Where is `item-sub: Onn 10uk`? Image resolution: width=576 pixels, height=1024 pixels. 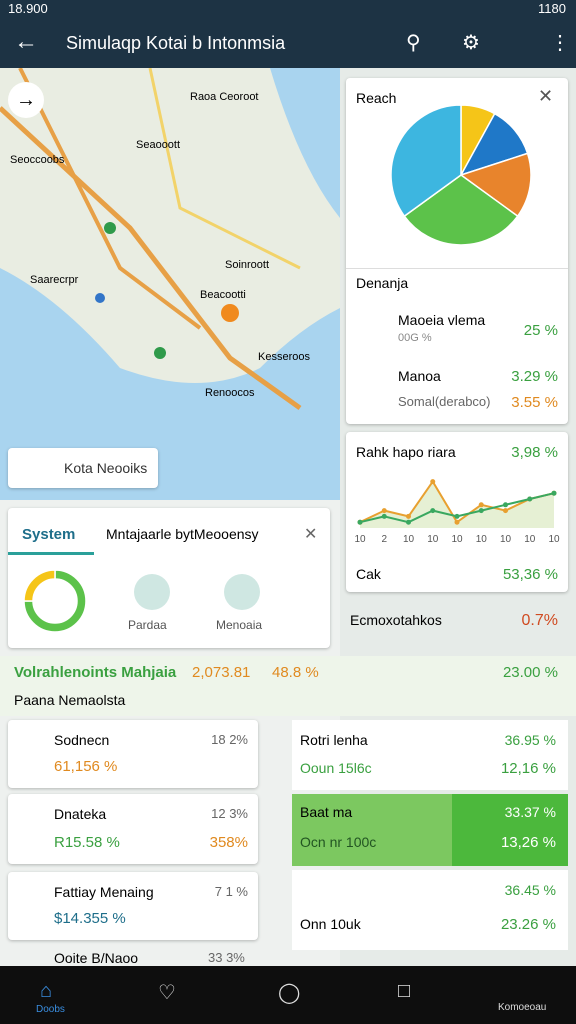
item-sub: Onn 10uk is located at coordinates (330, 924).